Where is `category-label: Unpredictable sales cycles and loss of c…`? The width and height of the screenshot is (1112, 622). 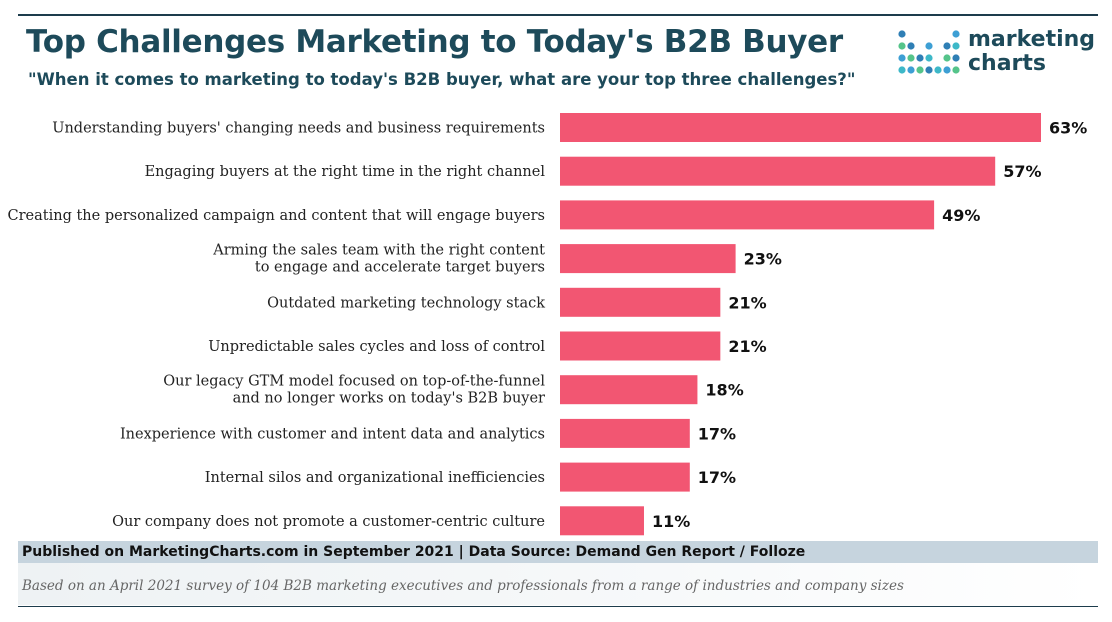 category-label: Unpredictable sales cycles and loss of c… is located at coordinates (376, 347).